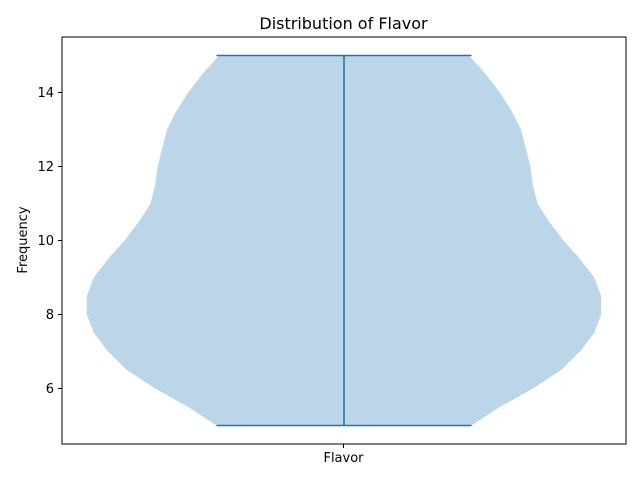  Describe the element at coordinates (45, 167) in the screenshot. I see `y-tick-label: 12` at that location.